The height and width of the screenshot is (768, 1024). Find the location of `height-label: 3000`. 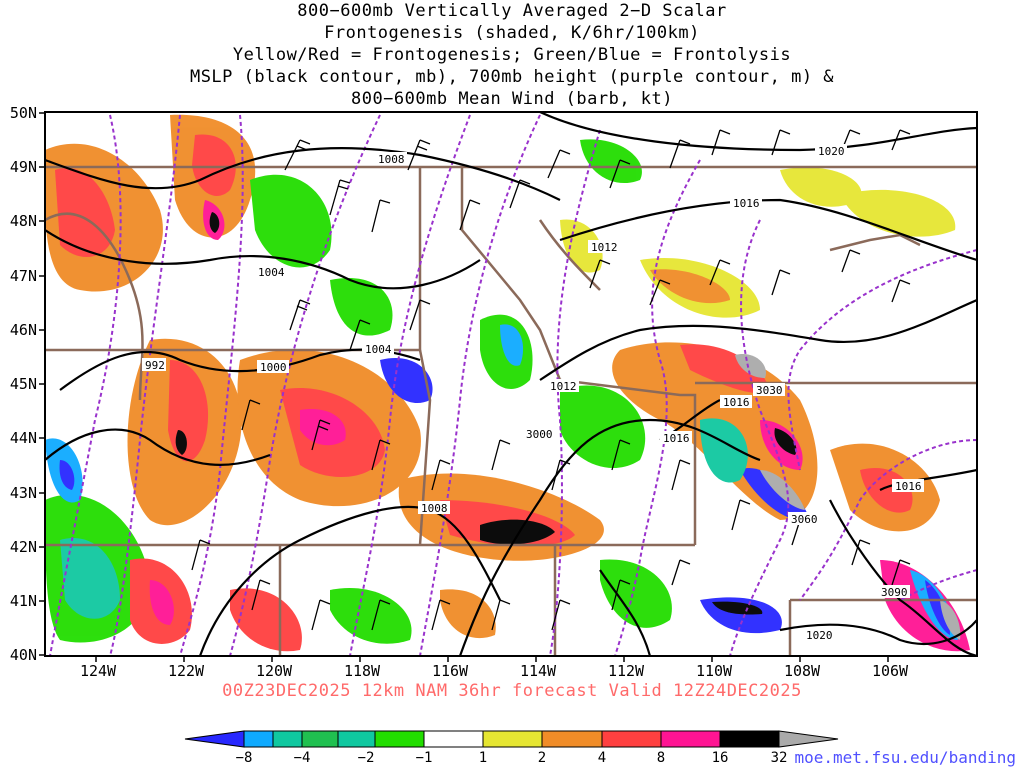

height-label: 3000 is located at coordinates (539, 434).